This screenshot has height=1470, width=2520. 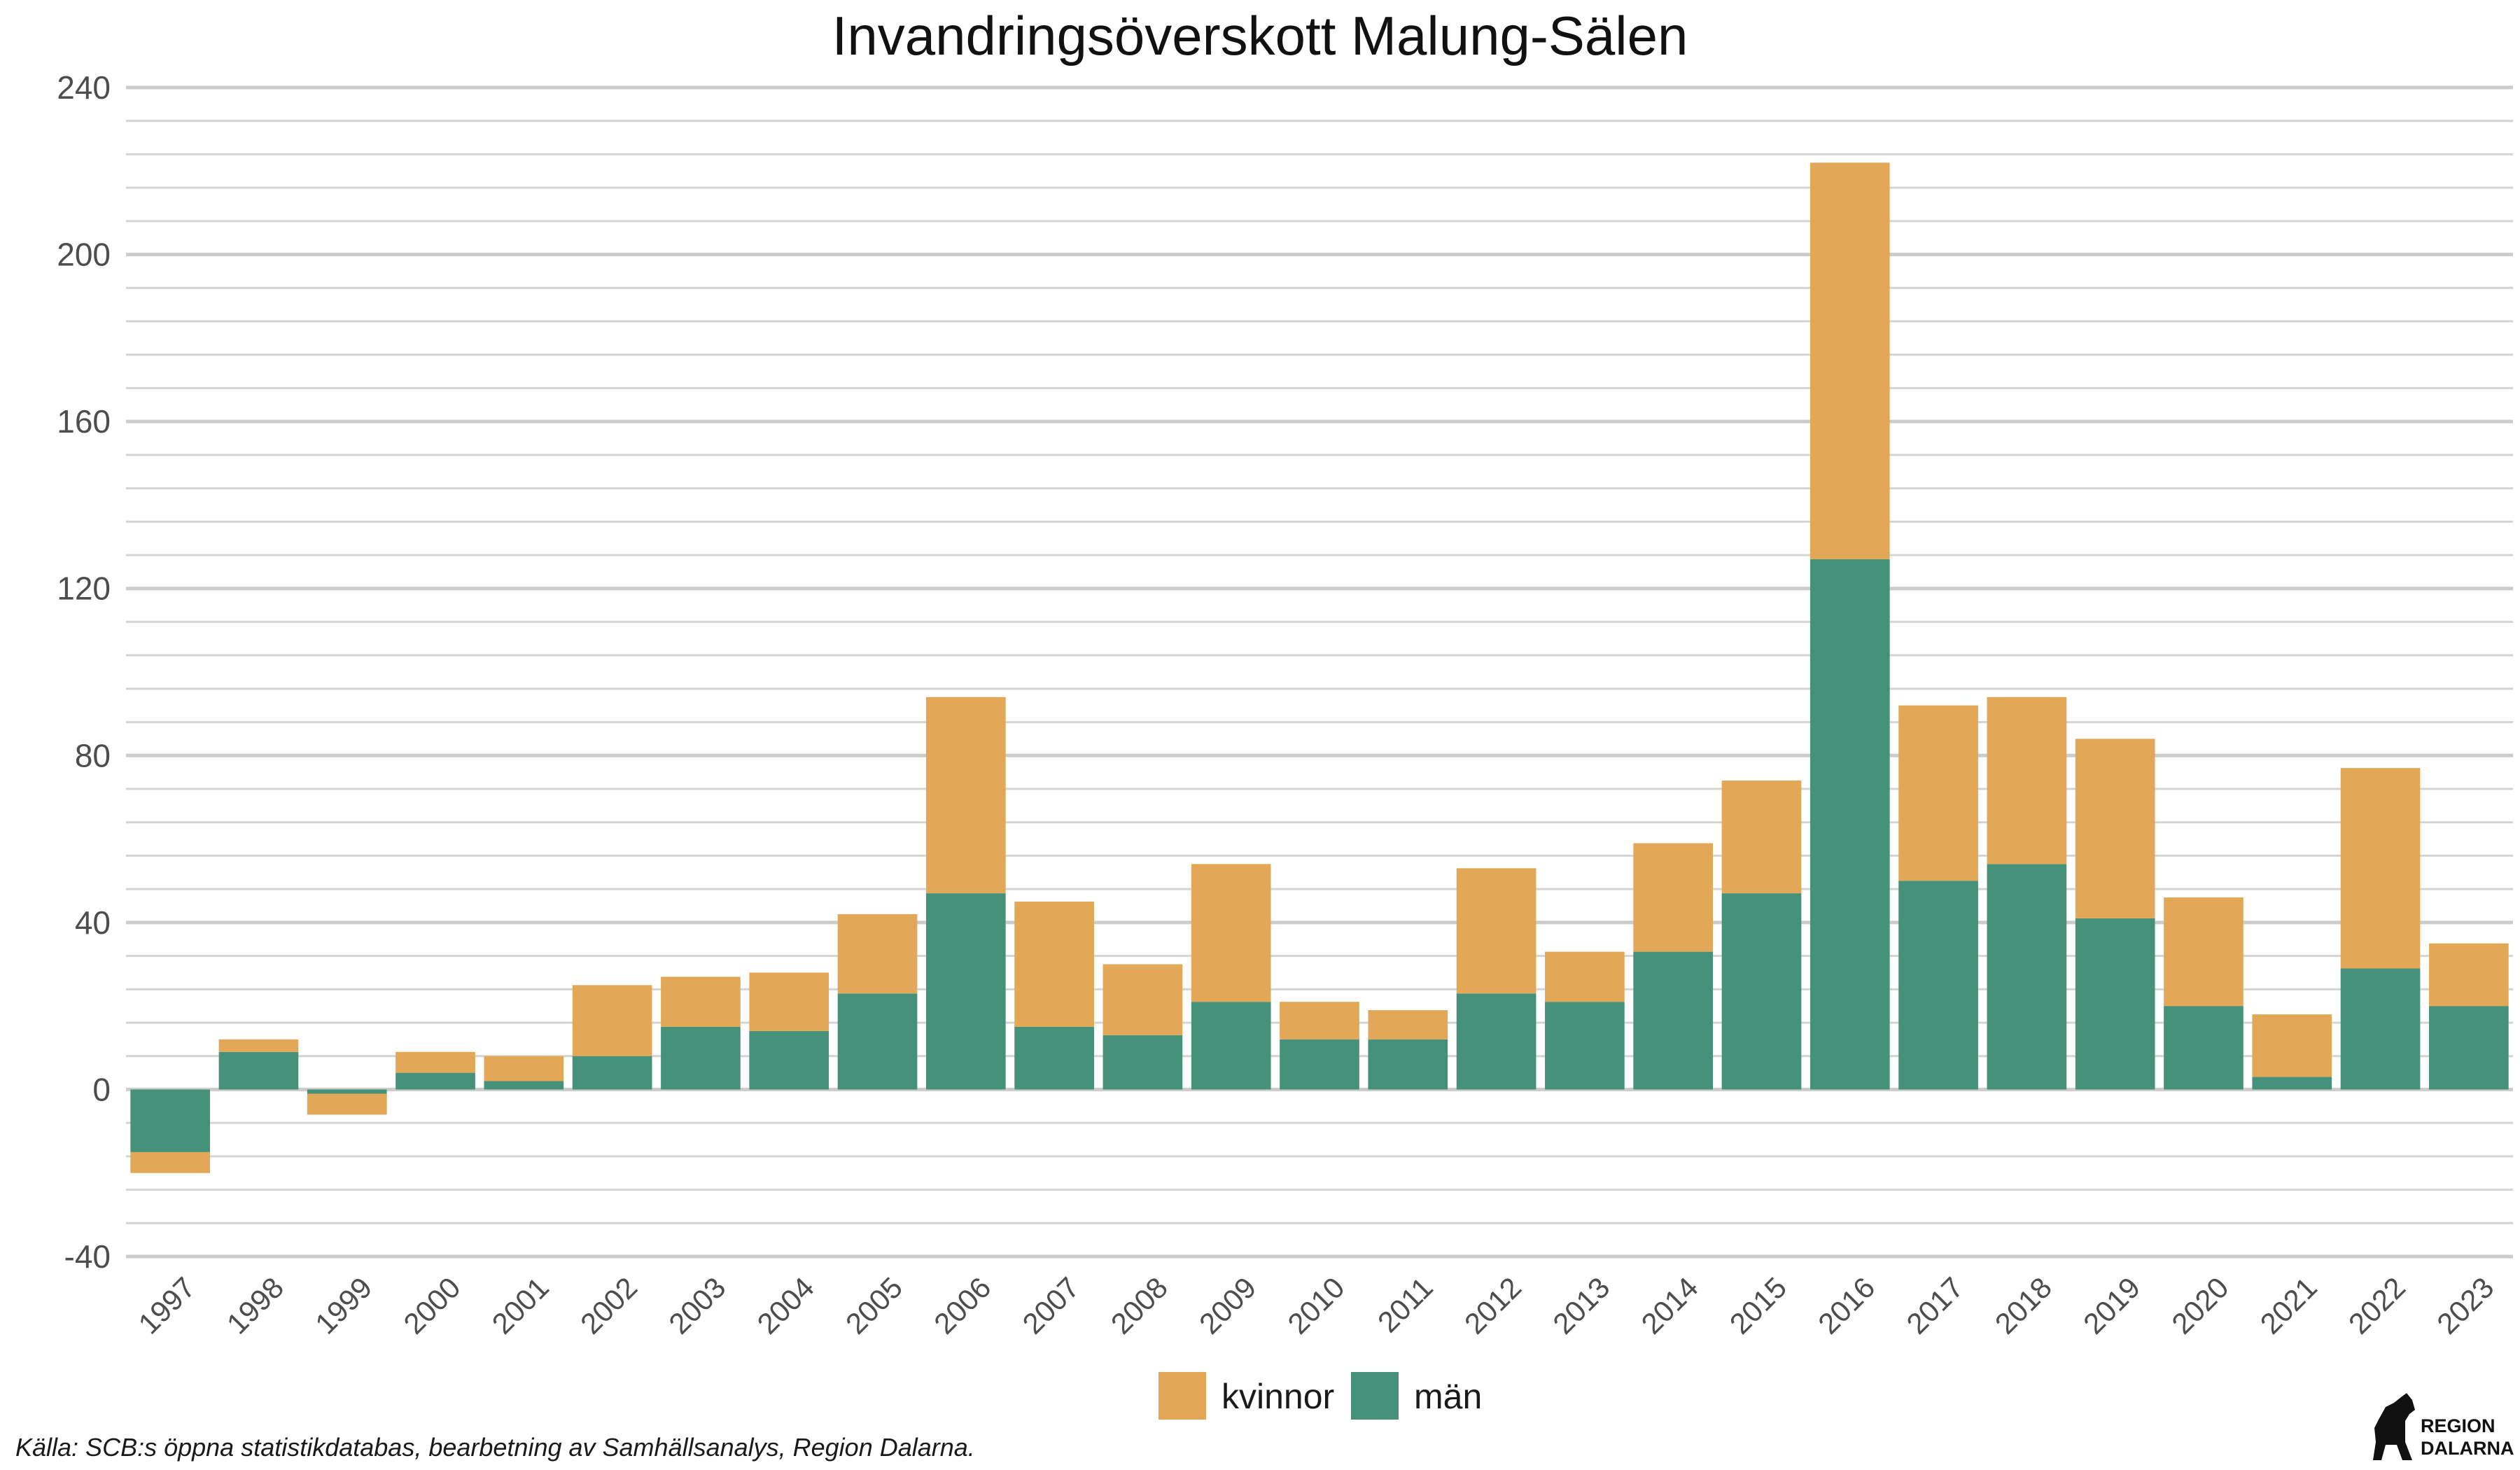 I want to click on x-tick-label: 2014, so click(x=1669, y=1305).